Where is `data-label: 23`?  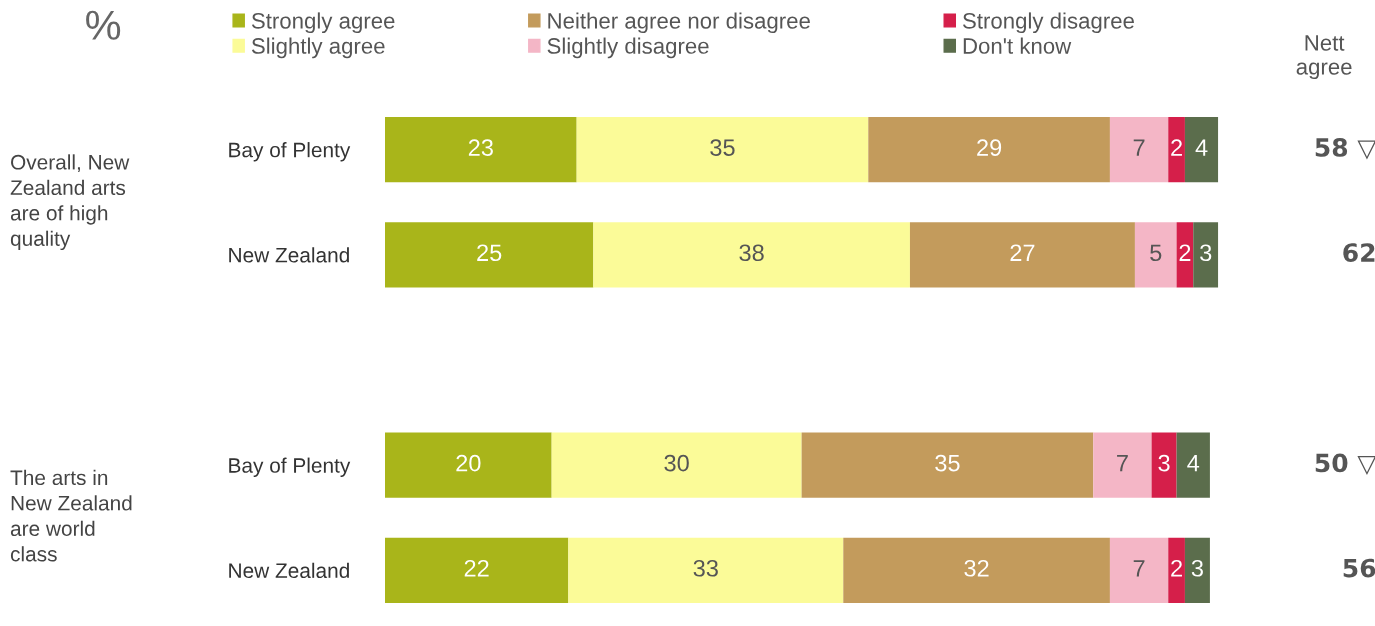
data-label: 23 is located at coordinates (480, 147).